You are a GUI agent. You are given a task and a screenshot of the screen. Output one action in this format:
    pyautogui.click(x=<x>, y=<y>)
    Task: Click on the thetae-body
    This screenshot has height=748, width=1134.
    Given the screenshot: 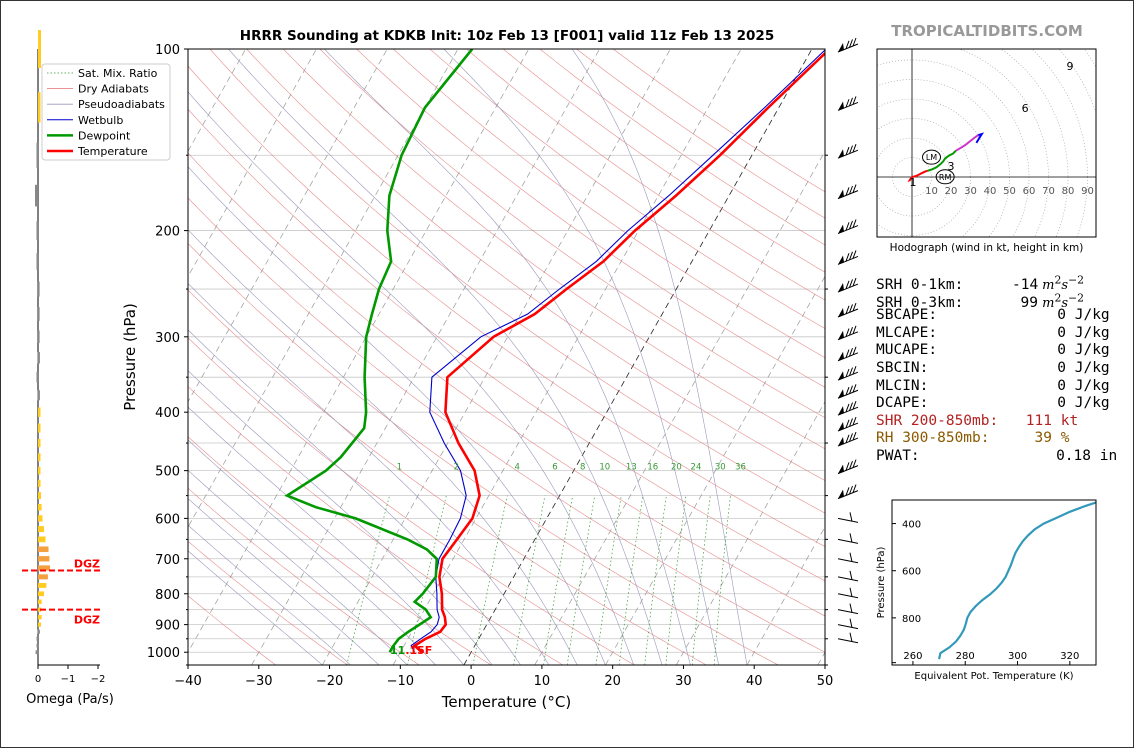 What is the action you would take?
    pyautogui.click(x=1017, y=580)
    